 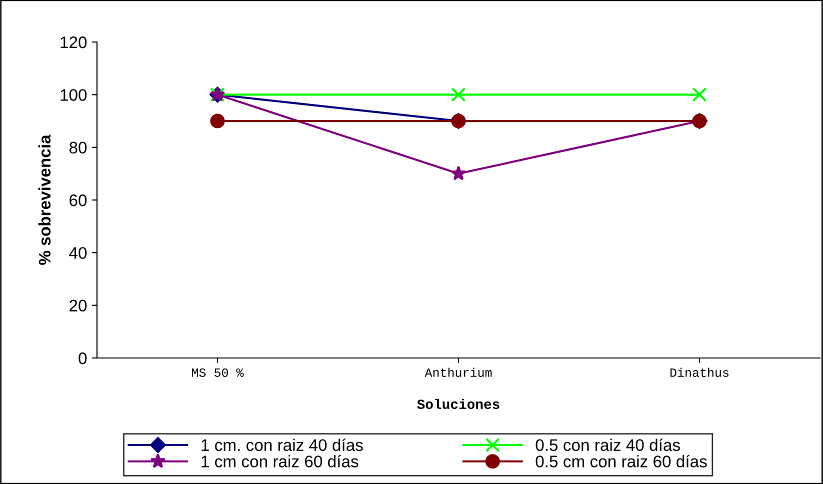 What do you see at coordinates (699, 372) in the screenshot?
I see `x-tick-label: Dinathus` at bounding box center [699, 372].